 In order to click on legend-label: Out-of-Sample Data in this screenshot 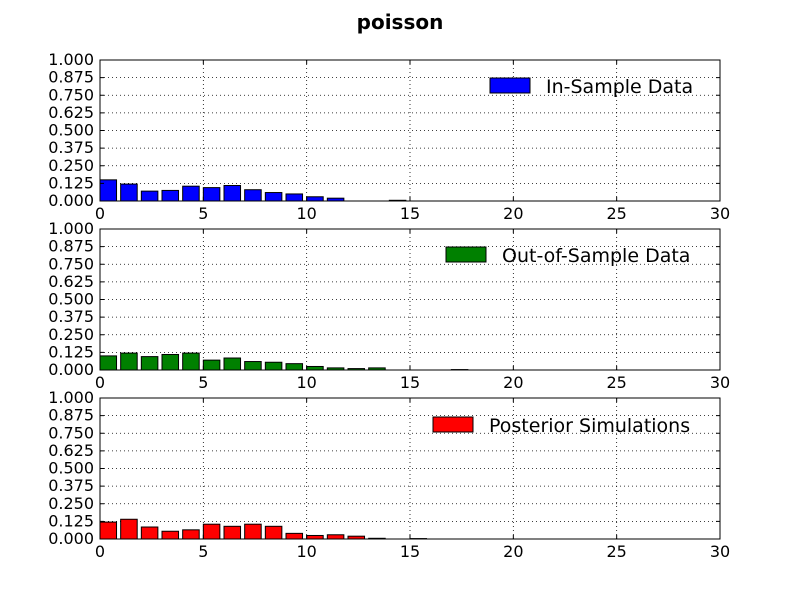, I will do `click(596, 256)`.